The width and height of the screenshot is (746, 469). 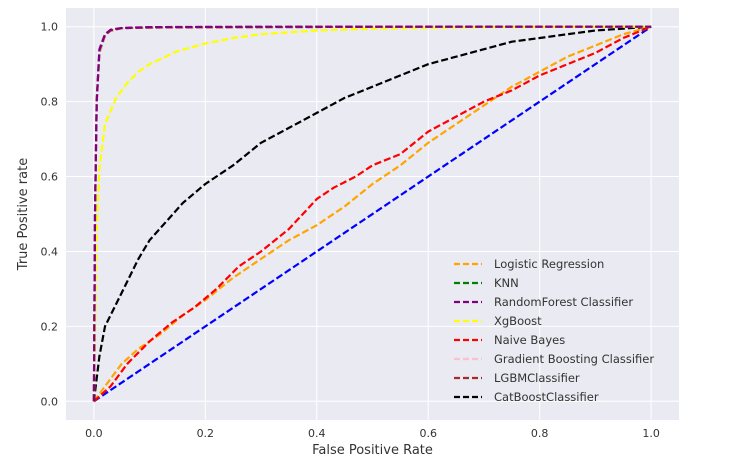 What do you see at coordinates (506, 283) in the screenshot?
I see `legend-label-knn: KNN` at bounding box center [506, 283].